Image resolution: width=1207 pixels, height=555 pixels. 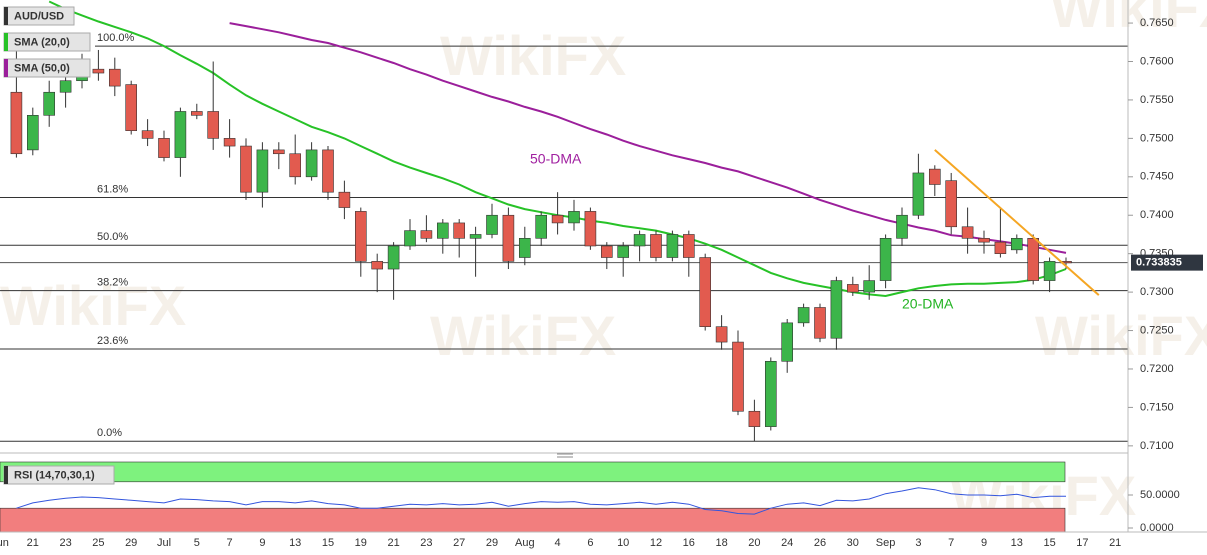 What do you see at coordinates (1049, 543) in the screenshot?
I see `x-tick-label: 15` at bounding box center [1049, 543].